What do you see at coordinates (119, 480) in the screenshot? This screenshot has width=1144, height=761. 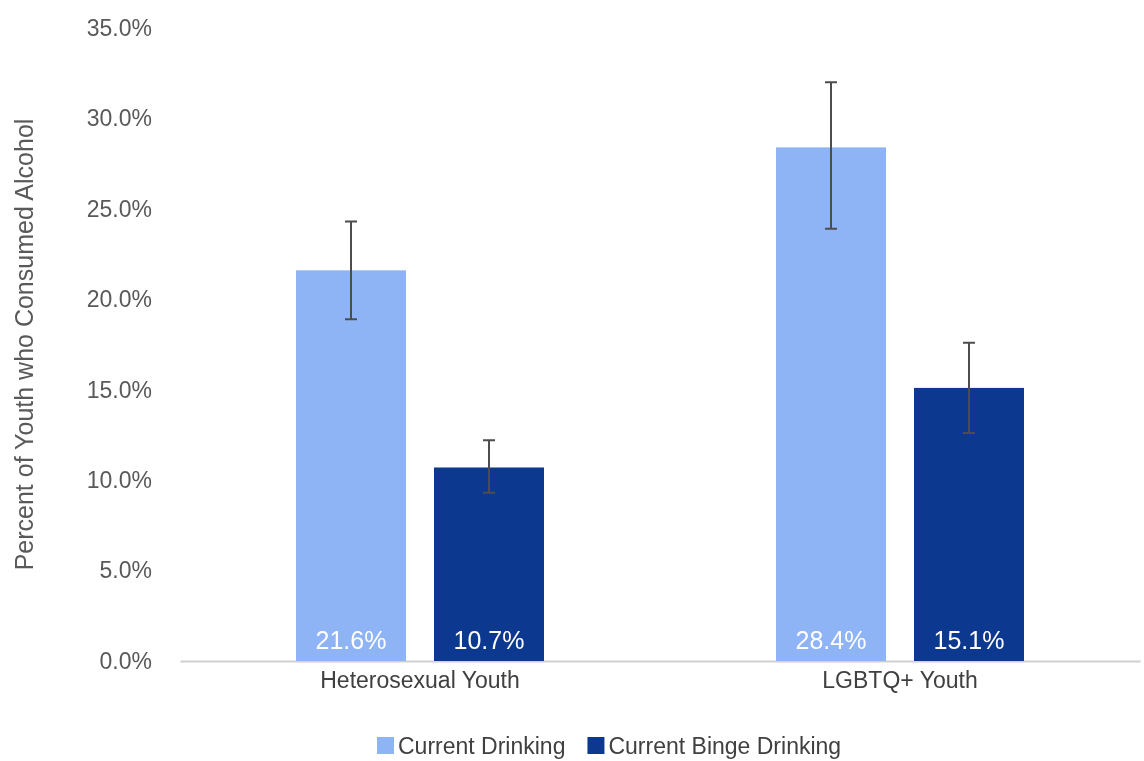 I see `y-tick-label: 10.0%` at bounding box center [119, 480].